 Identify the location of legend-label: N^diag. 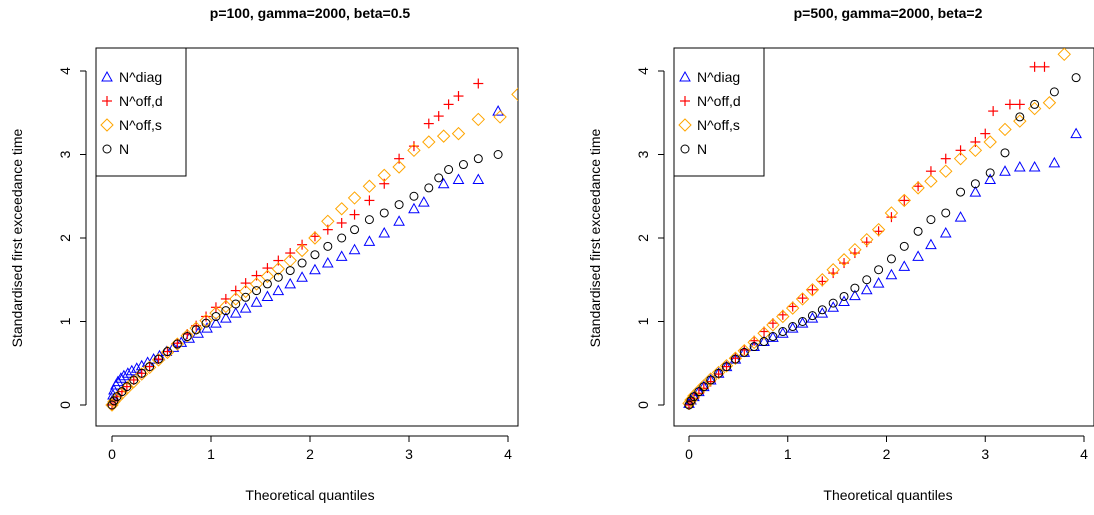
(718, 77).